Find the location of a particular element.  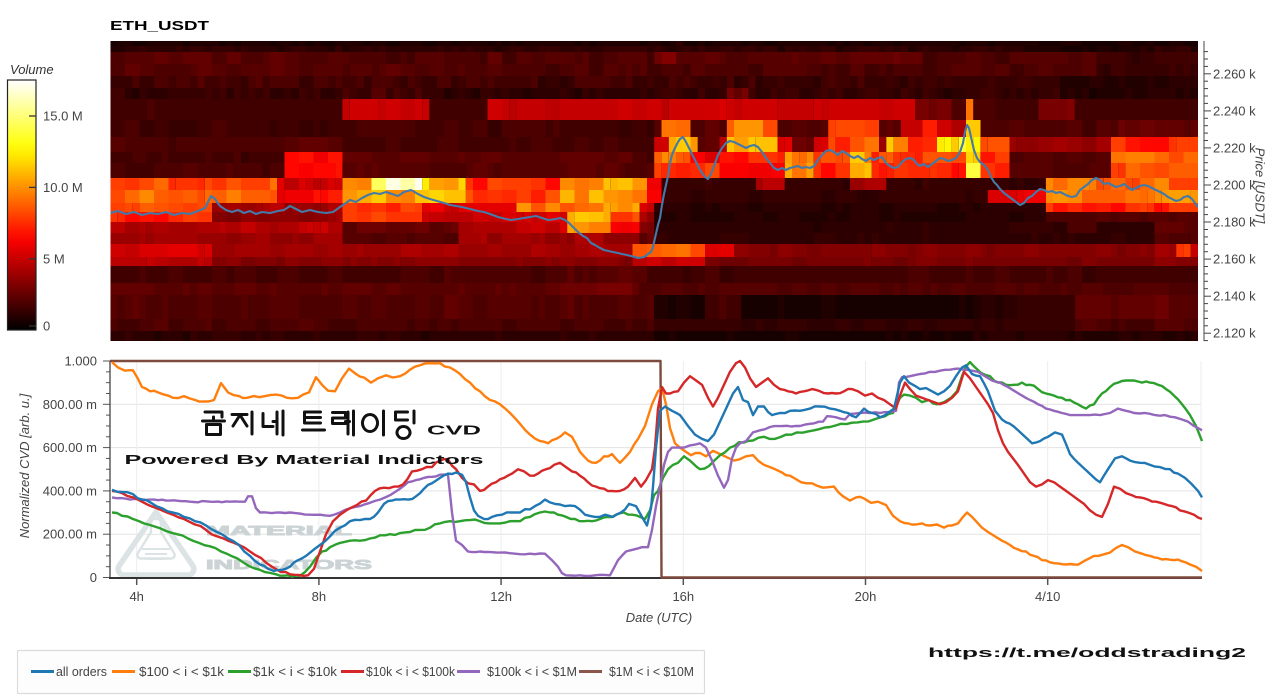

svg-text: Volume is located at coordinates (32, 69).